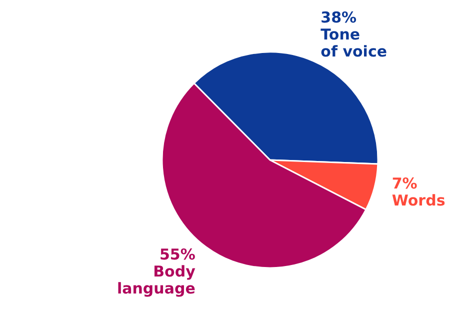  Describe the element at coordinates (338, 17) in the screenshot. I see `data-label: 38%` at that location.